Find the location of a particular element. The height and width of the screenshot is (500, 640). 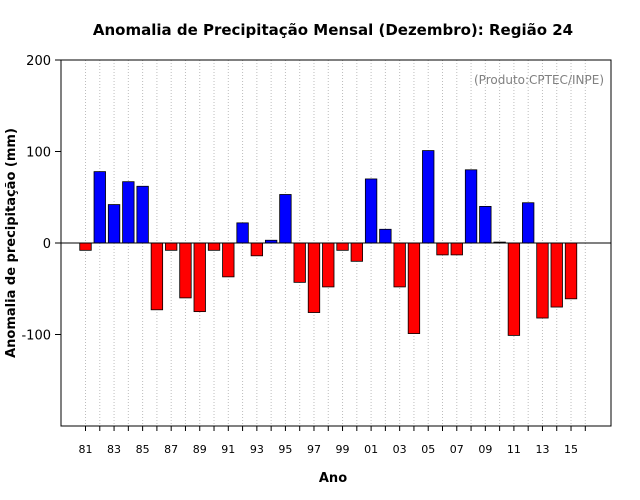

x-tick-label: 03 is located at coordinates (400, 449).